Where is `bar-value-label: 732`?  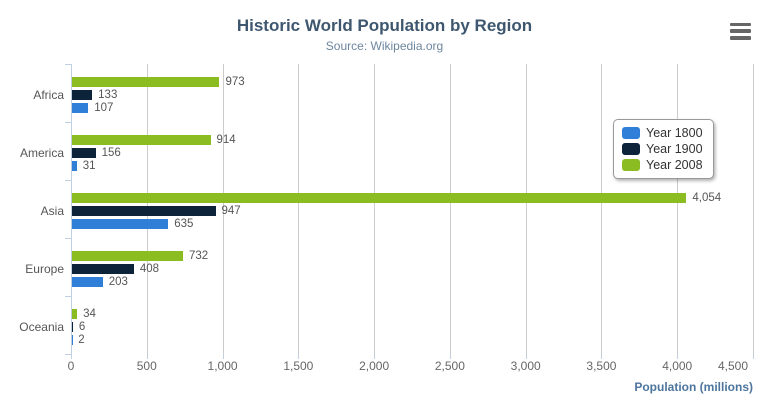 bar-value-label: 732 is located at coordinates (198, 256).